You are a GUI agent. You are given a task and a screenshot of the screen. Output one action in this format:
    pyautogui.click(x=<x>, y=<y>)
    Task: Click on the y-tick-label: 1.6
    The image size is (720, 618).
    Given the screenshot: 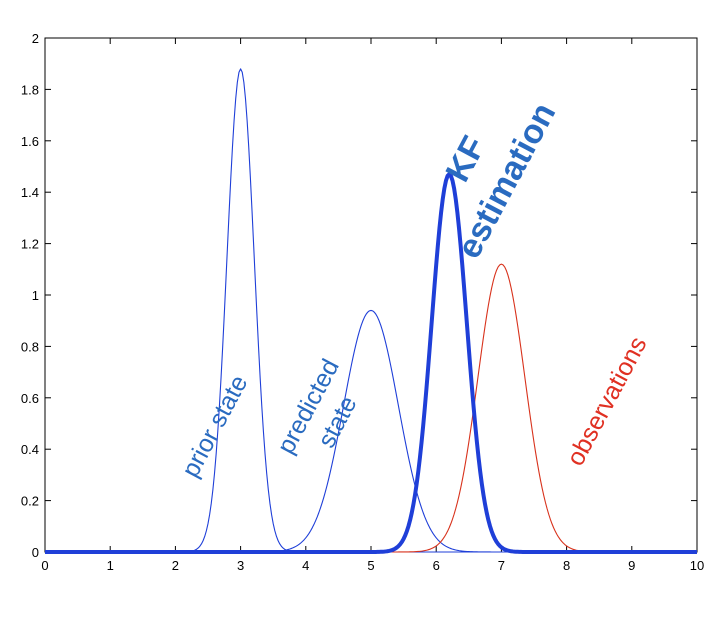 What is the action you would take?
    pyautogui.click(x=30, y=141)
    